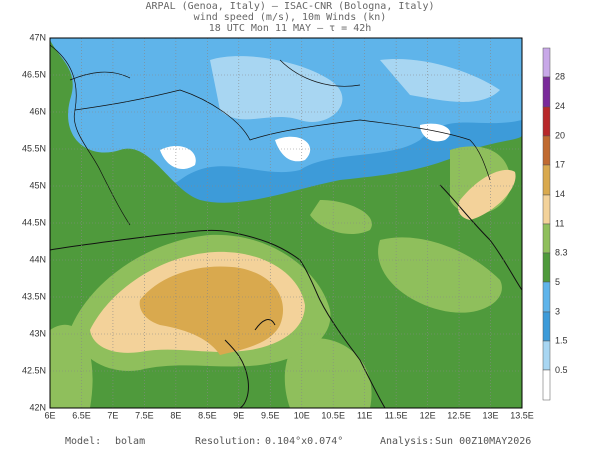  Describe the element at coordinates (34, 370) in the screenshot. I see `lat-label: 42.5N` at that location.